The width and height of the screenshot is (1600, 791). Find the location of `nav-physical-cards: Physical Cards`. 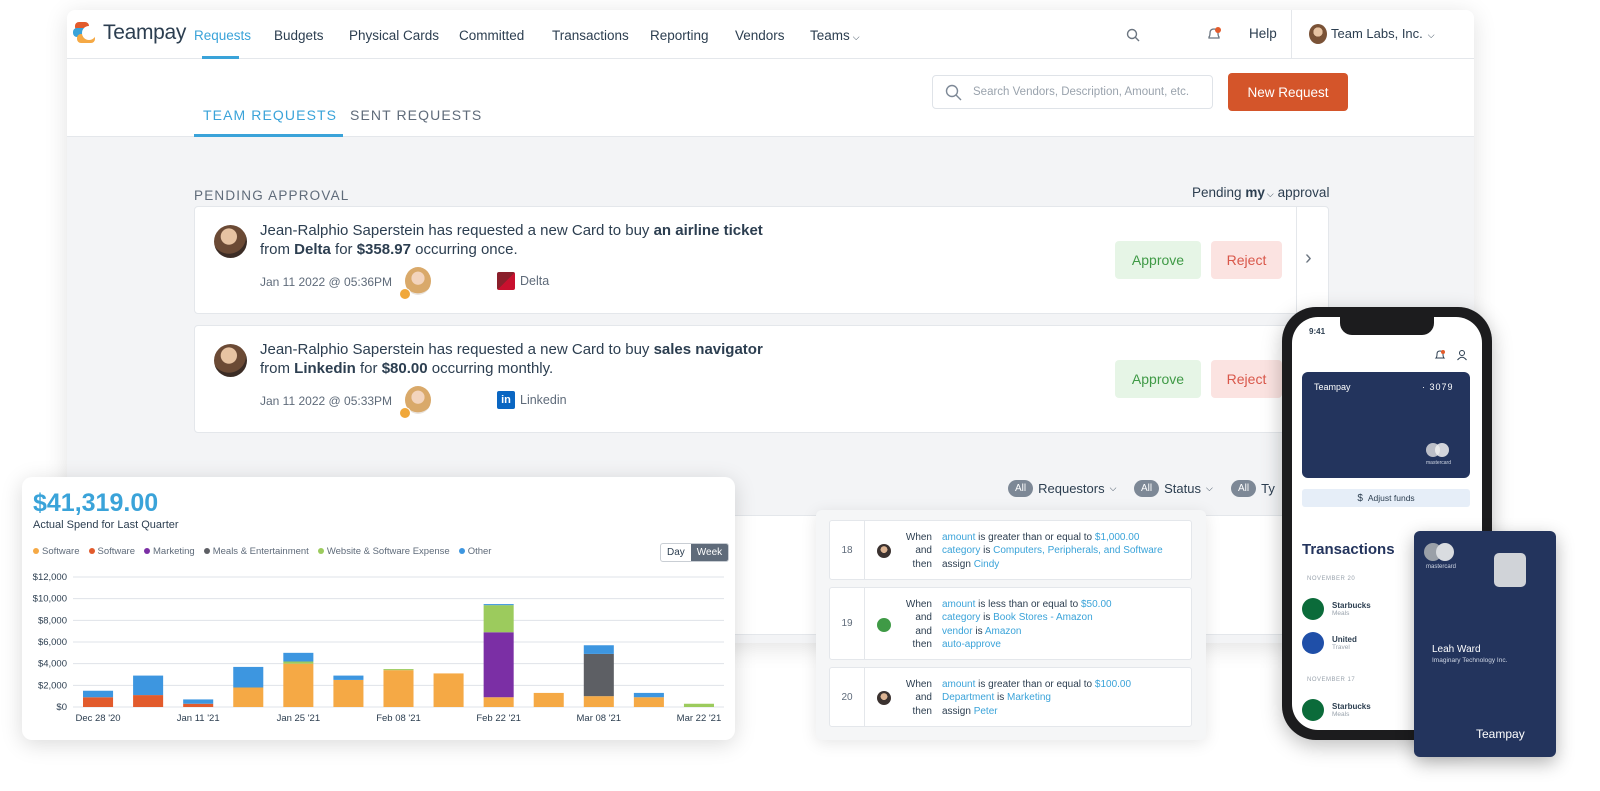

nav-physical-cards: Physical Cards is located at coordinates (394, 35).